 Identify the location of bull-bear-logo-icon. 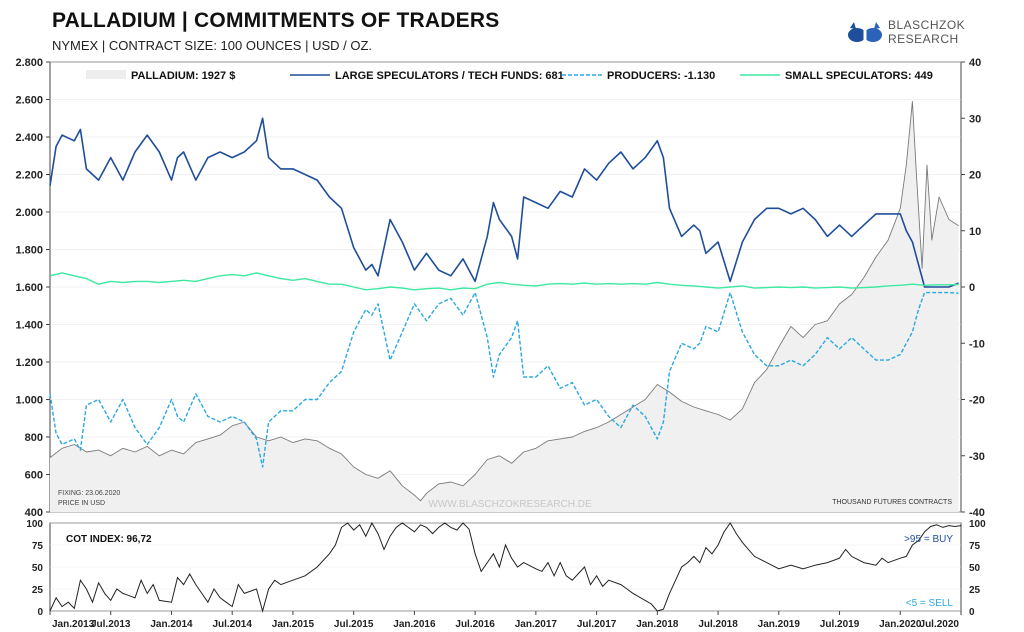
(865, 32).